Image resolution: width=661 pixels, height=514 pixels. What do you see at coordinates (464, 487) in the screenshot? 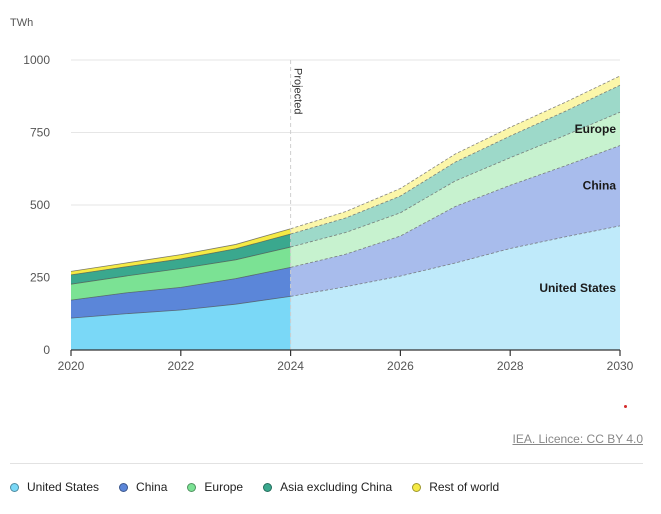
I see `legend-label: Rest of world` at bounding box center [464, 487].